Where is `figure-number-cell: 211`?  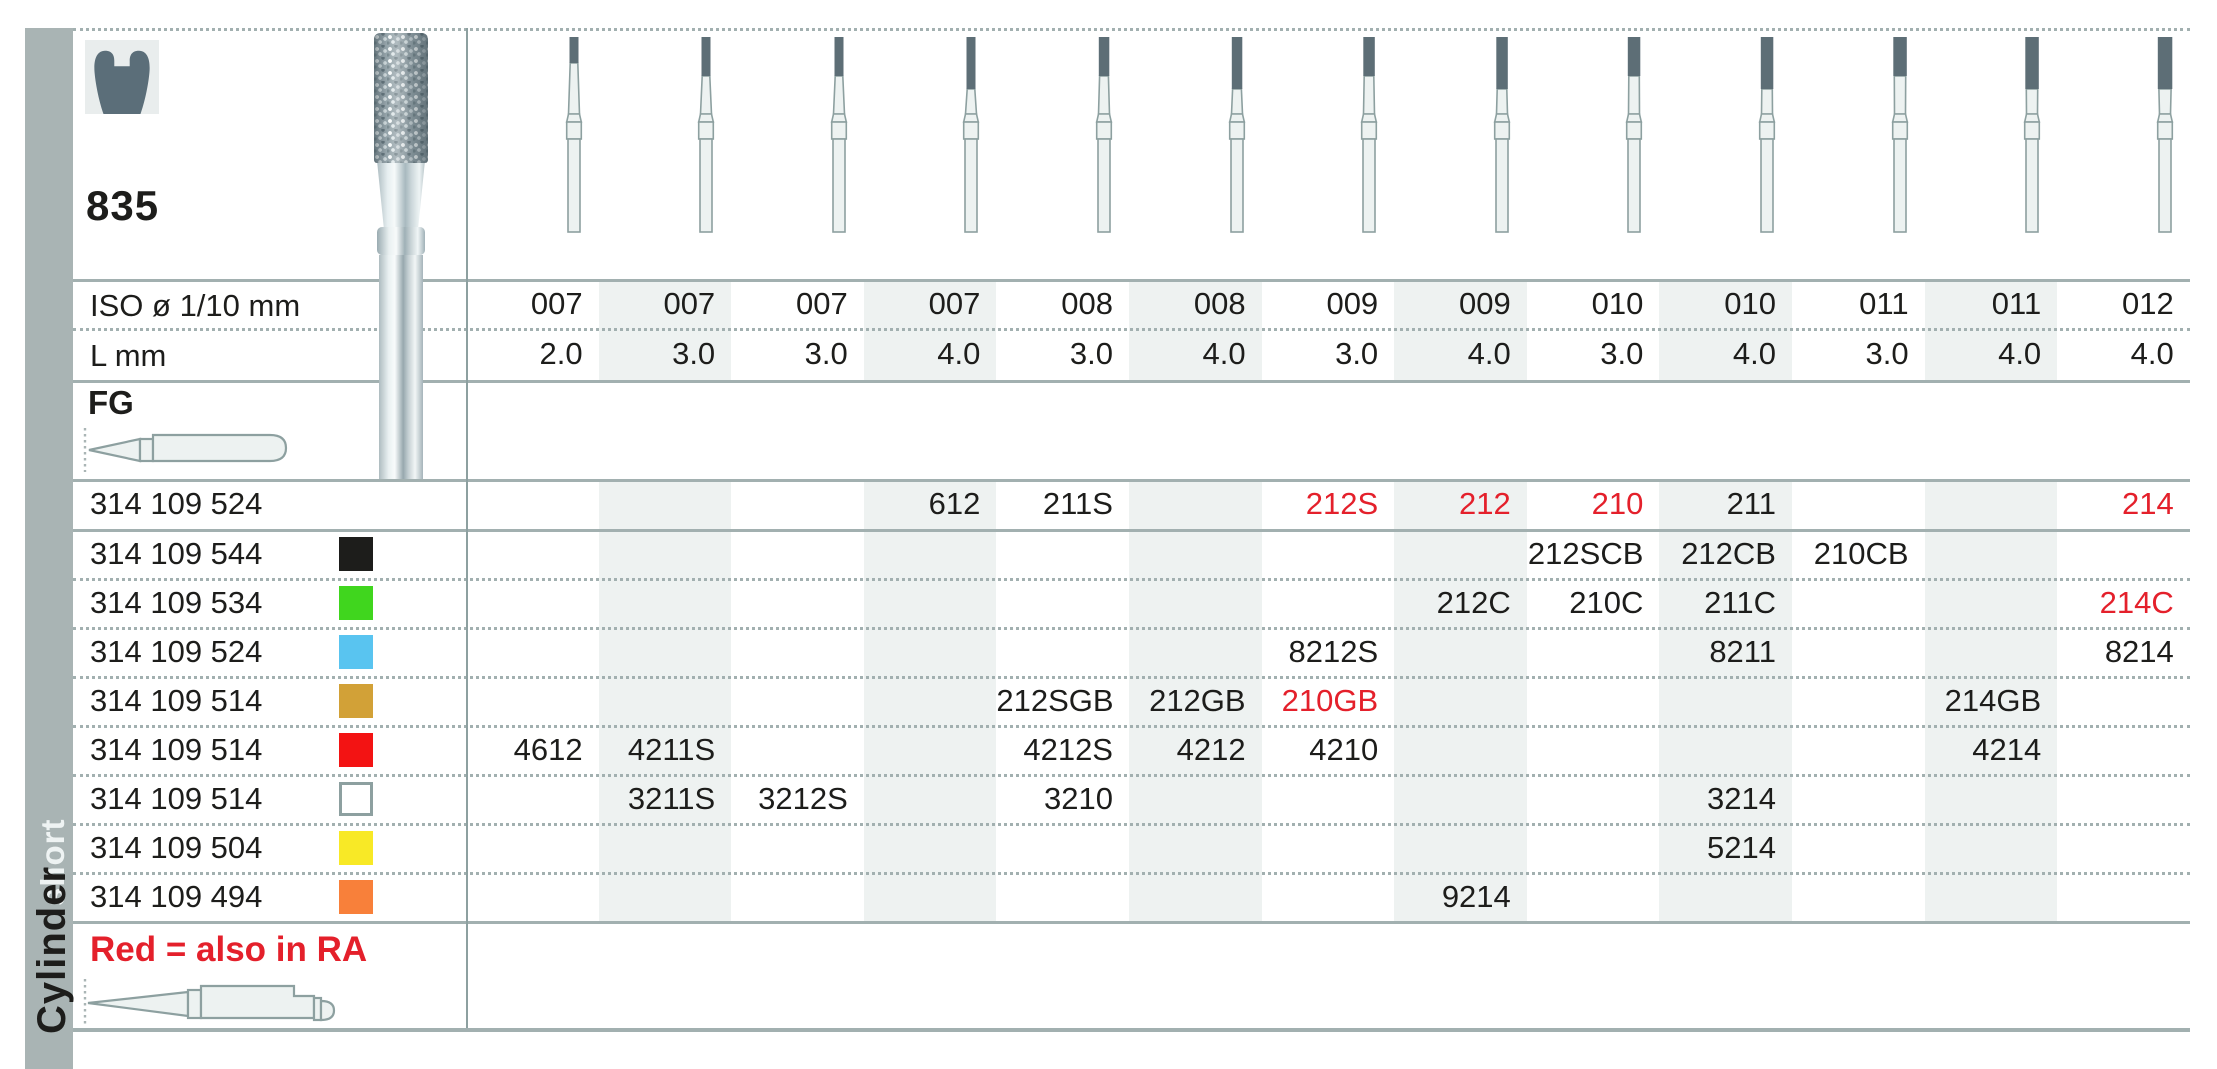
figure-number-cell: 211 is located at coordinates (1751, 503).